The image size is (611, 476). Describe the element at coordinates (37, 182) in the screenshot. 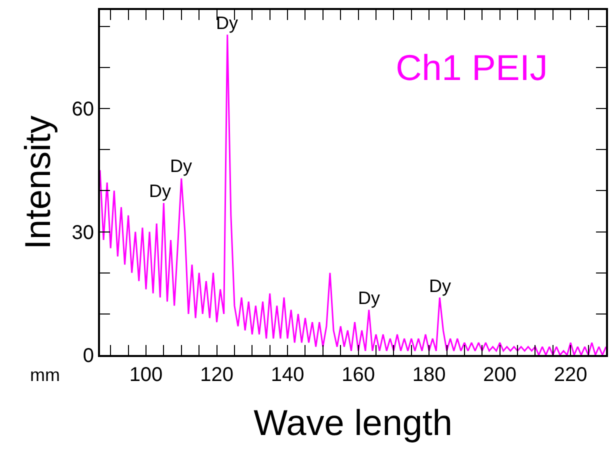

I see `y-axis-title: Intensity` at that location.